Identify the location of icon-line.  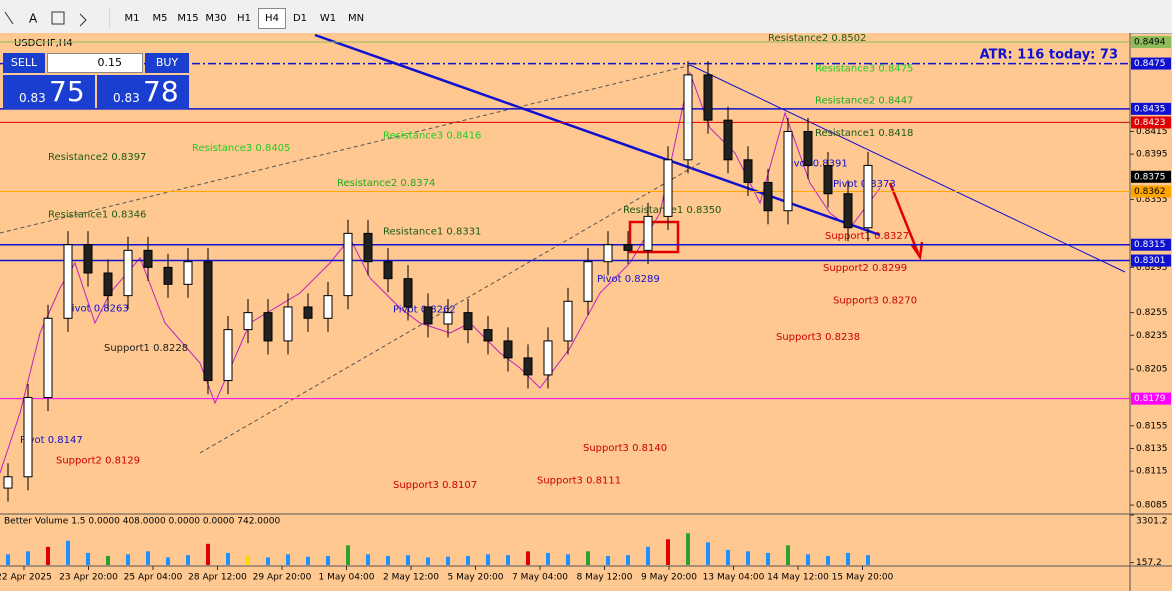
(9, 18).